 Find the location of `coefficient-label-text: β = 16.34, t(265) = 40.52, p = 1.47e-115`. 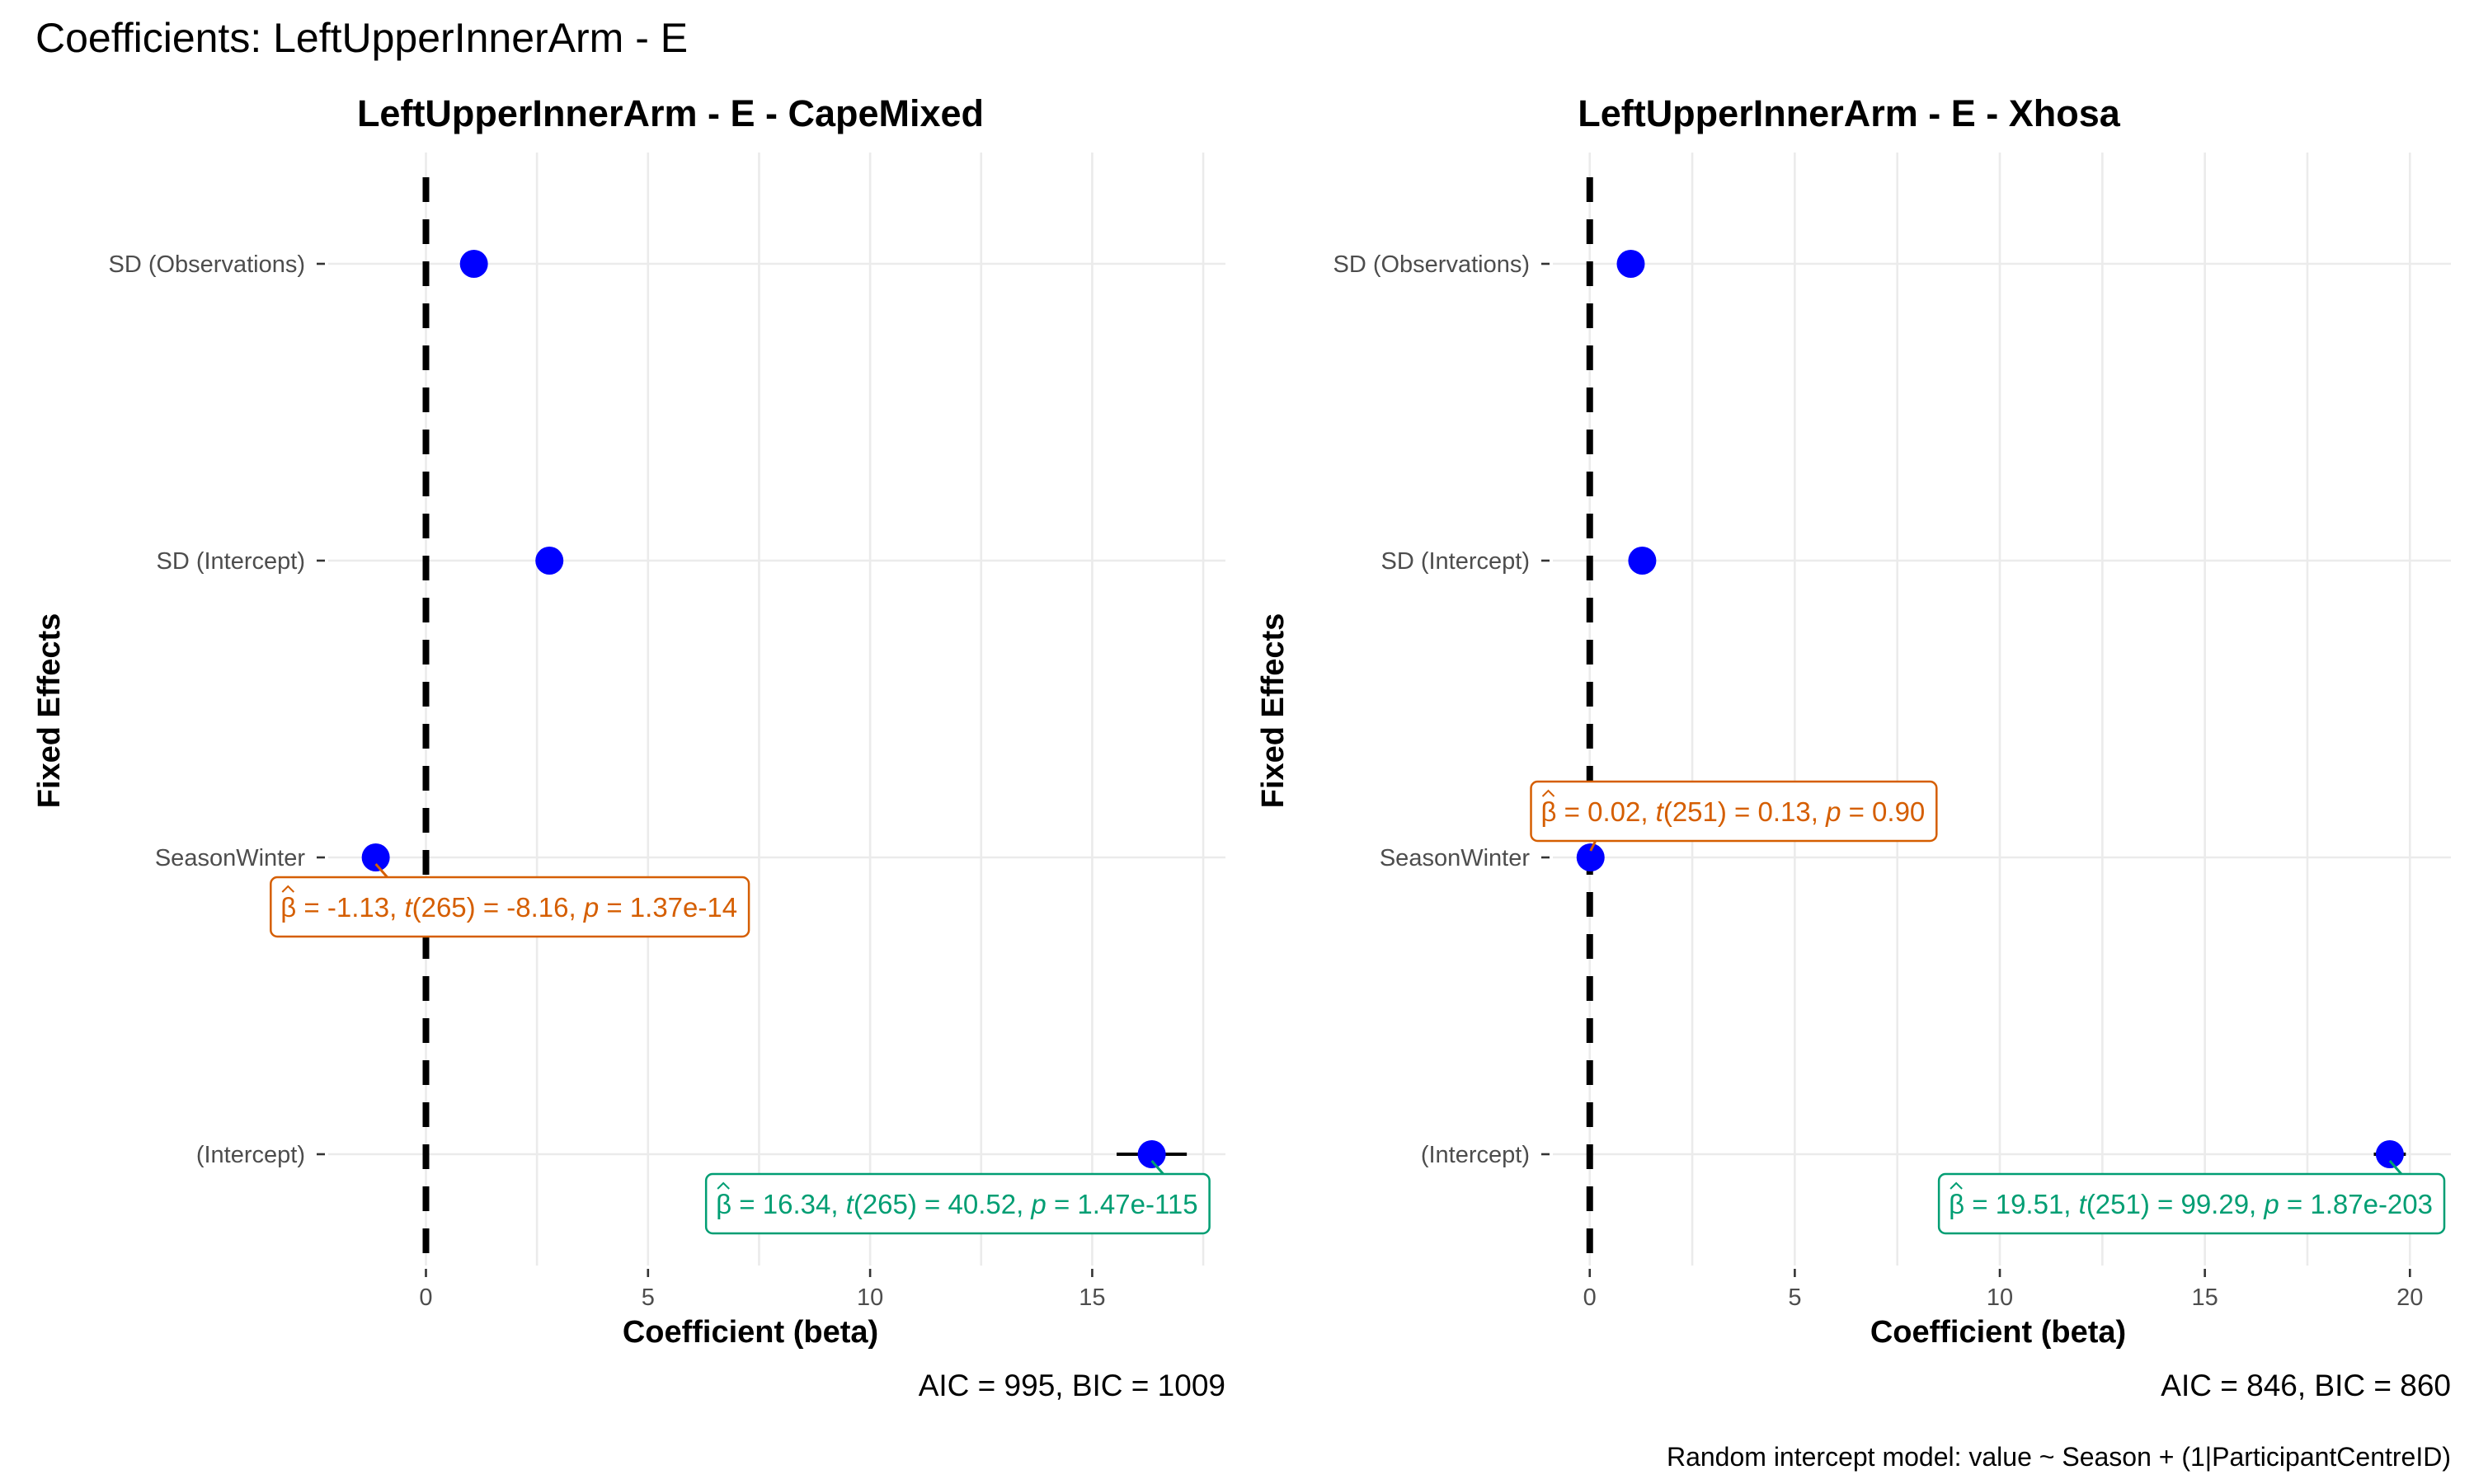

coefficient-label-text: β = 16.34, t(265) = 40.52, p = 1.47e-115 is located at coordinates (956, 1204).